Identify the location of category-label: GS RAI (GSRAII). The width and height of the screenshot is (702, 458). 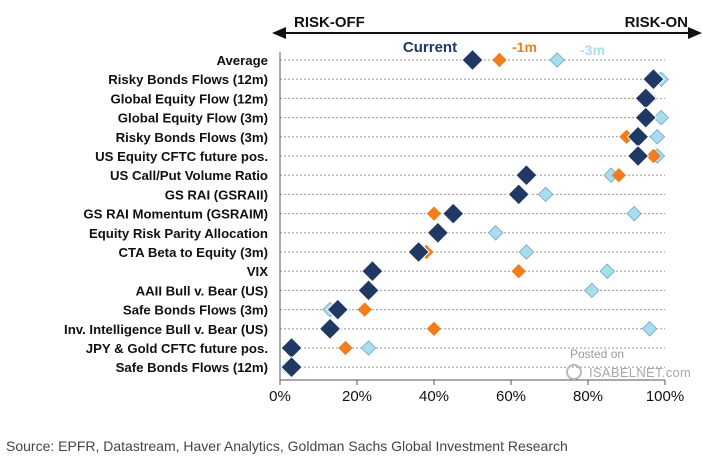
(216, 194).